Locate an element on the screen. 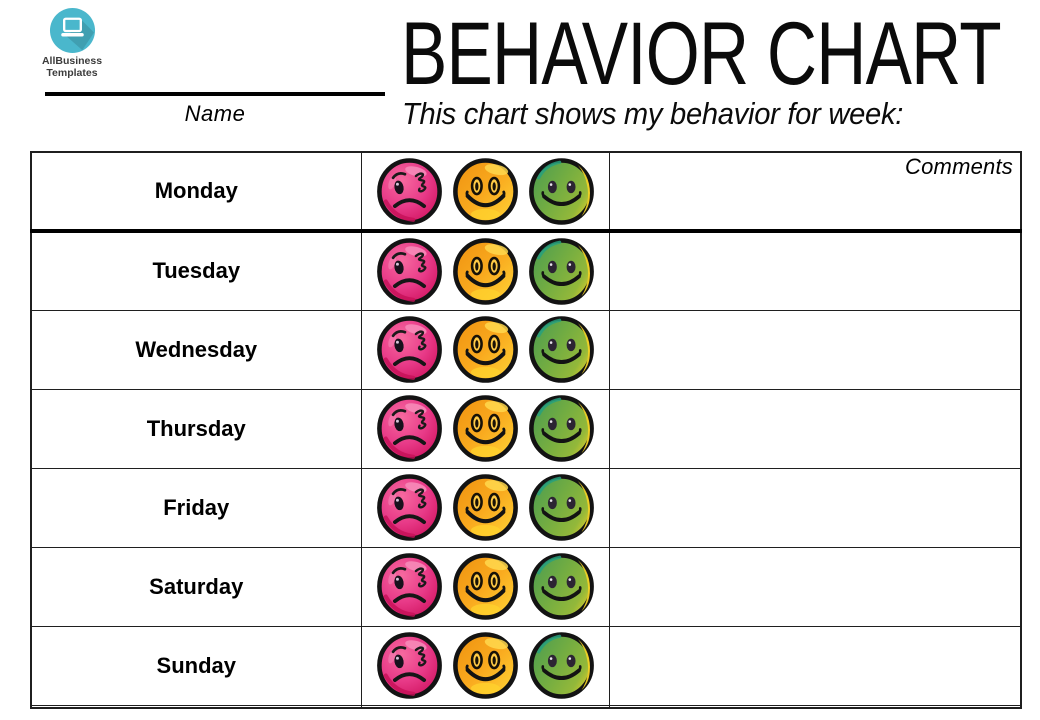  day-cell: Monday is located at coordinates (196, 192).